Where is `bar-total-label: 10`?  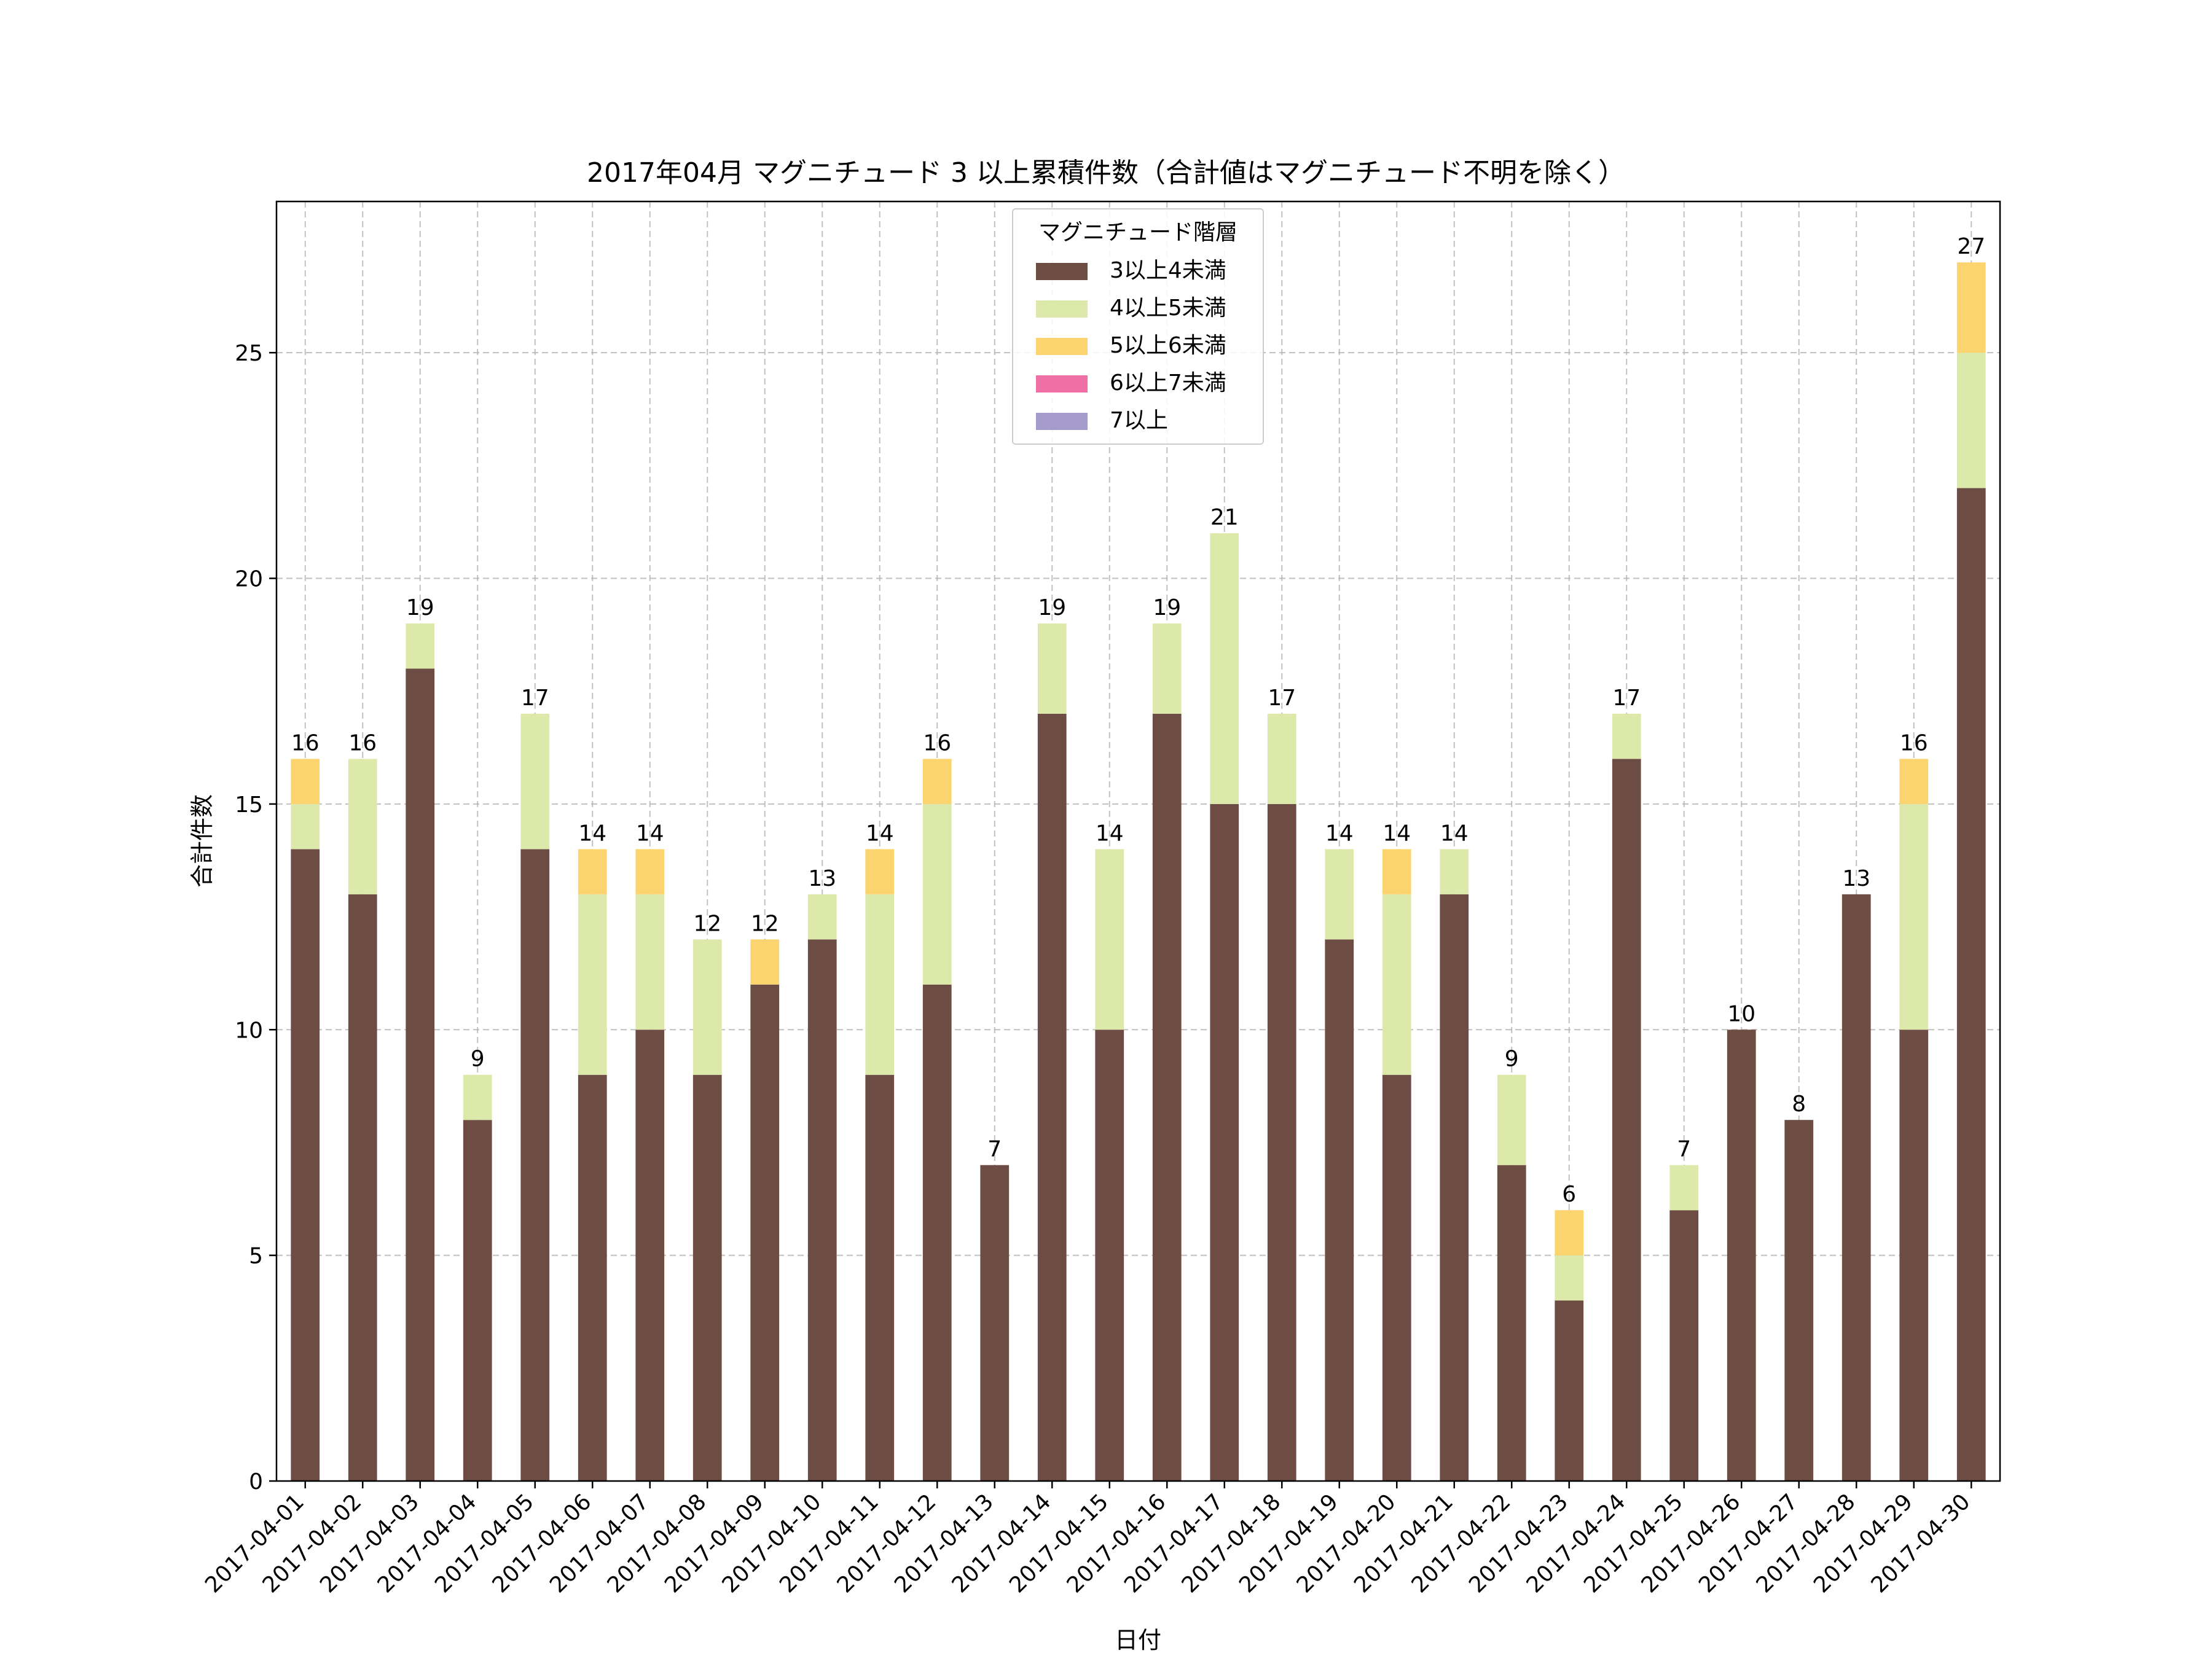
bar-total-label: 10 is located at coordinates (1741, 1013).